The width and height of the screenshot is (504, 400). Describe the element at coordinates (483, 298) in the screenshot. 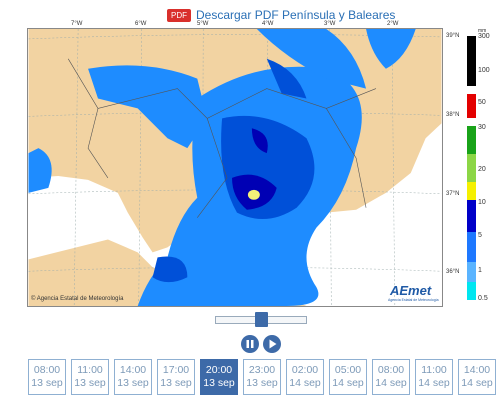

I see `legend-label: 0.5` at that location.